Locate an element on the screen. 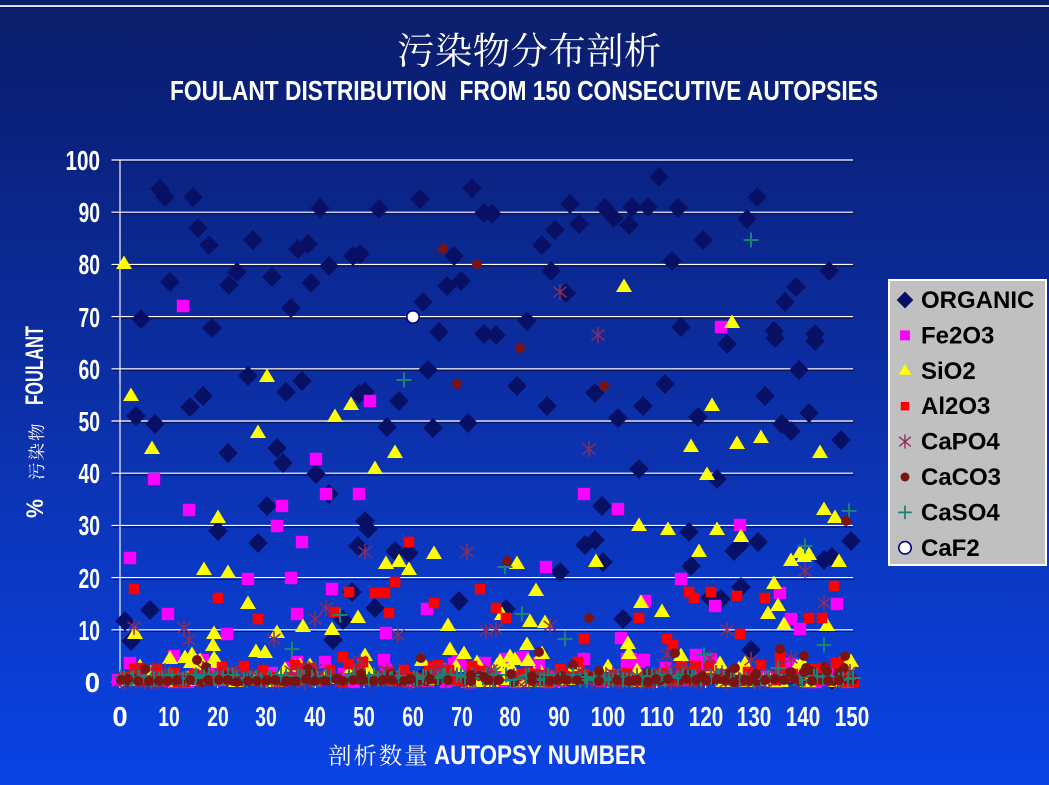 Image resolution: width=1049 pixels, height=785 pixels. svg-text: 140 is located at coordinates (803, 716).